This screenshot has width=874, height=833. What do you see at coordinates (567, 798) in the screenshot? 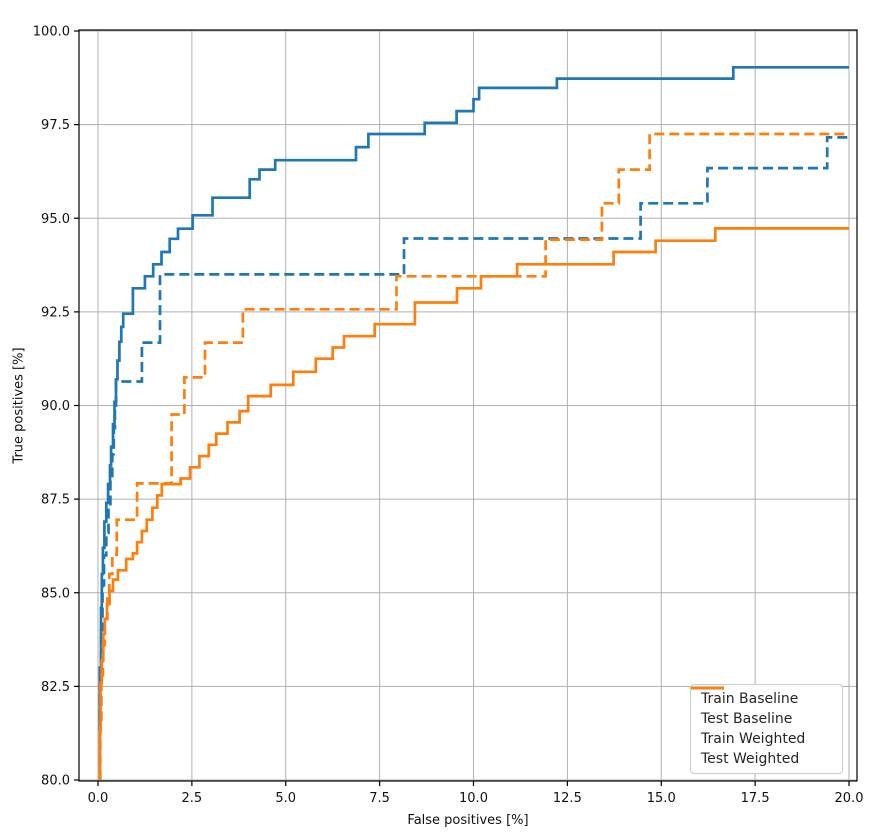
I see `x-tick-label: 12.5` at bounding box center [567, 798].